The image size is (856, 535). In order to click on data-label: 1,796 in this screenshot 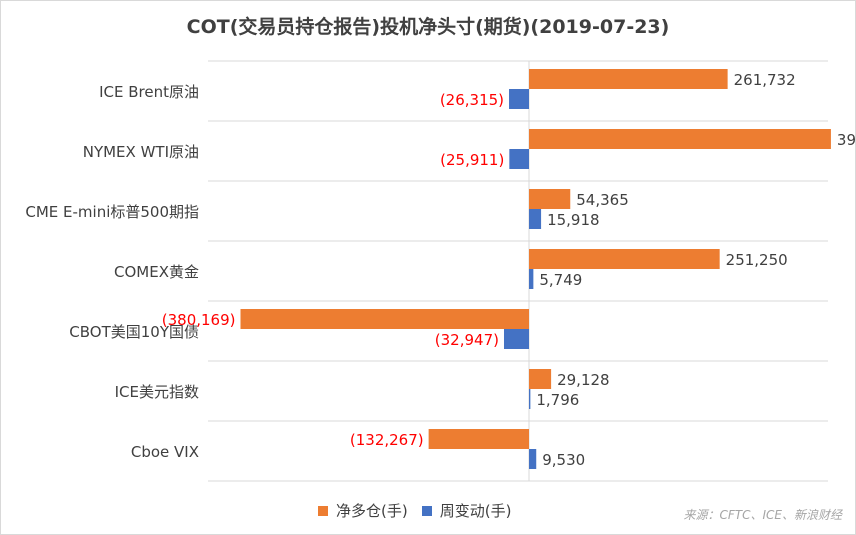, I will do `click(557, 400)`.